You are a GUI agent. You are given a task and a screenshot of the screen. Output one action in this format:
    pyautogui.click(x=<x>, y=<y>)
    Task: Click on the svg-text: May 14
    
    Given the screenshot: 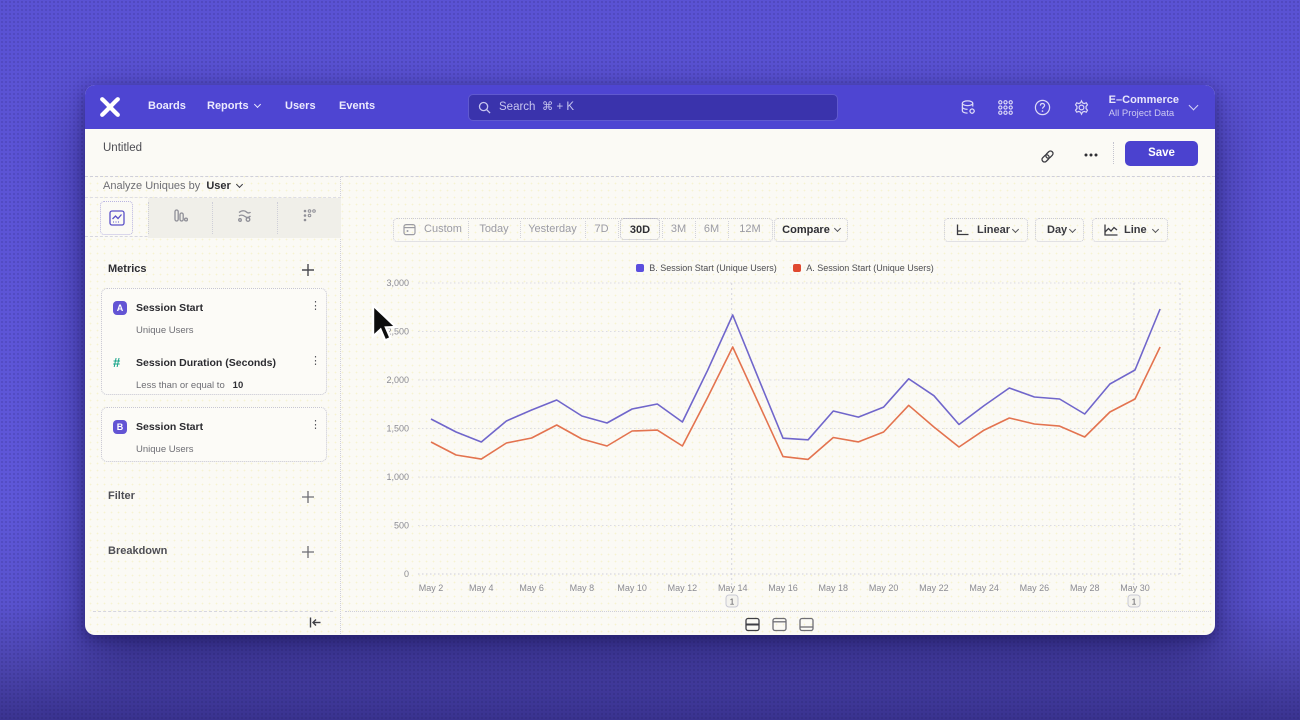 What is the action you would take?
    pyautogui.click(x=733, y=588)
    